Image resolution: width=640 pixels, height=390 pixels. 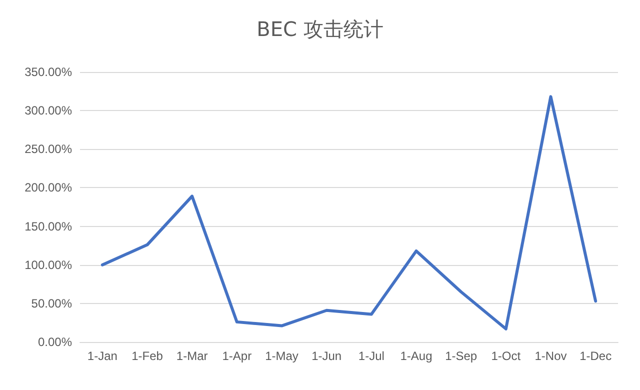 I want to click on x-tick-label: 1-May, so click(x=281, y=356).